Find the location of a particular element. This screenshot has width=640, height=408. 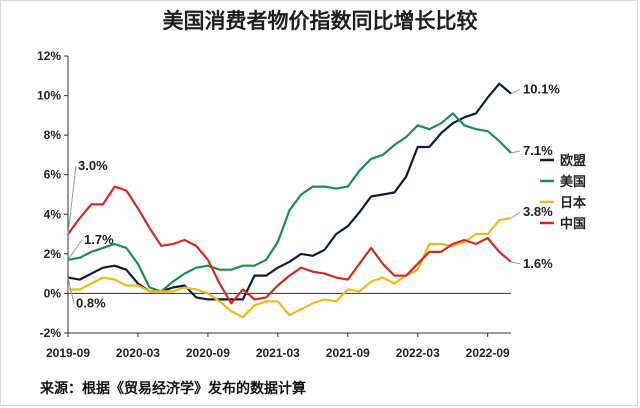

legend-label: 美国 is located at coordinates (573, 182).